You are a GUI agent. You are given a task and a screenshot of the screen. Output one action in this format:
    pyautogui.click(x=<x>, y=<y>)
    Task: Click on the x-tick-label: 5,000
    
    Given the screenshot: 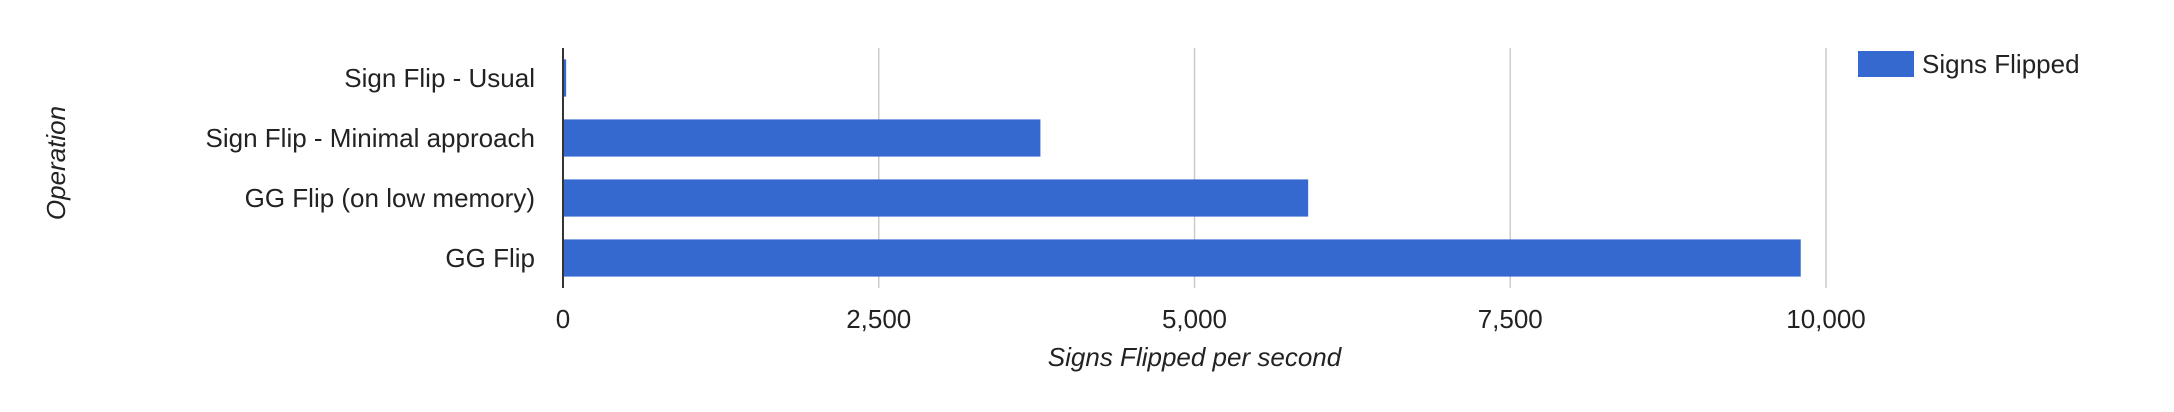 What is the action you would take?
    pyautogui.click(x=1194, y=319)
    